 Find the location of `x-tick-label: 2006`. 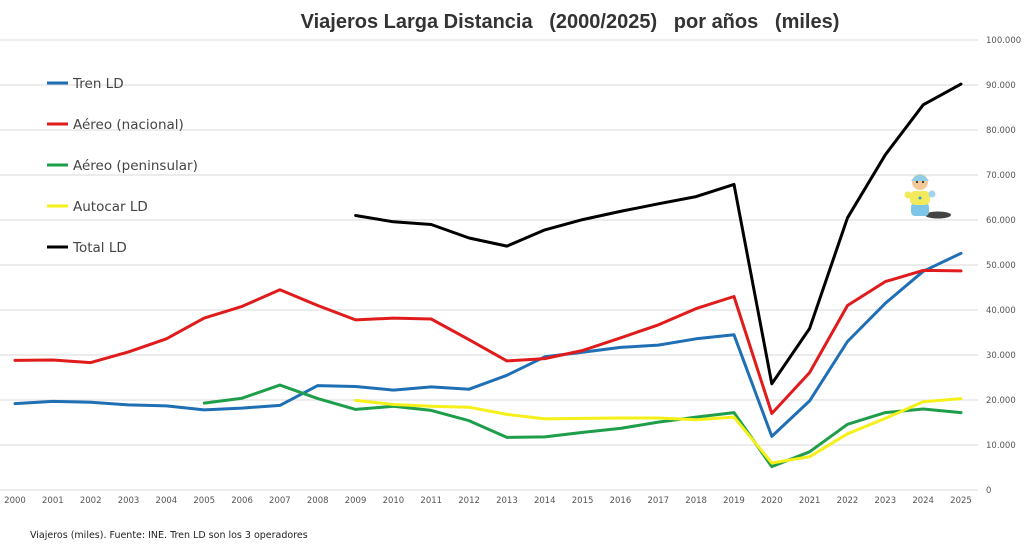

x-tick-label: 2006 is located at coordinates (242, 501).